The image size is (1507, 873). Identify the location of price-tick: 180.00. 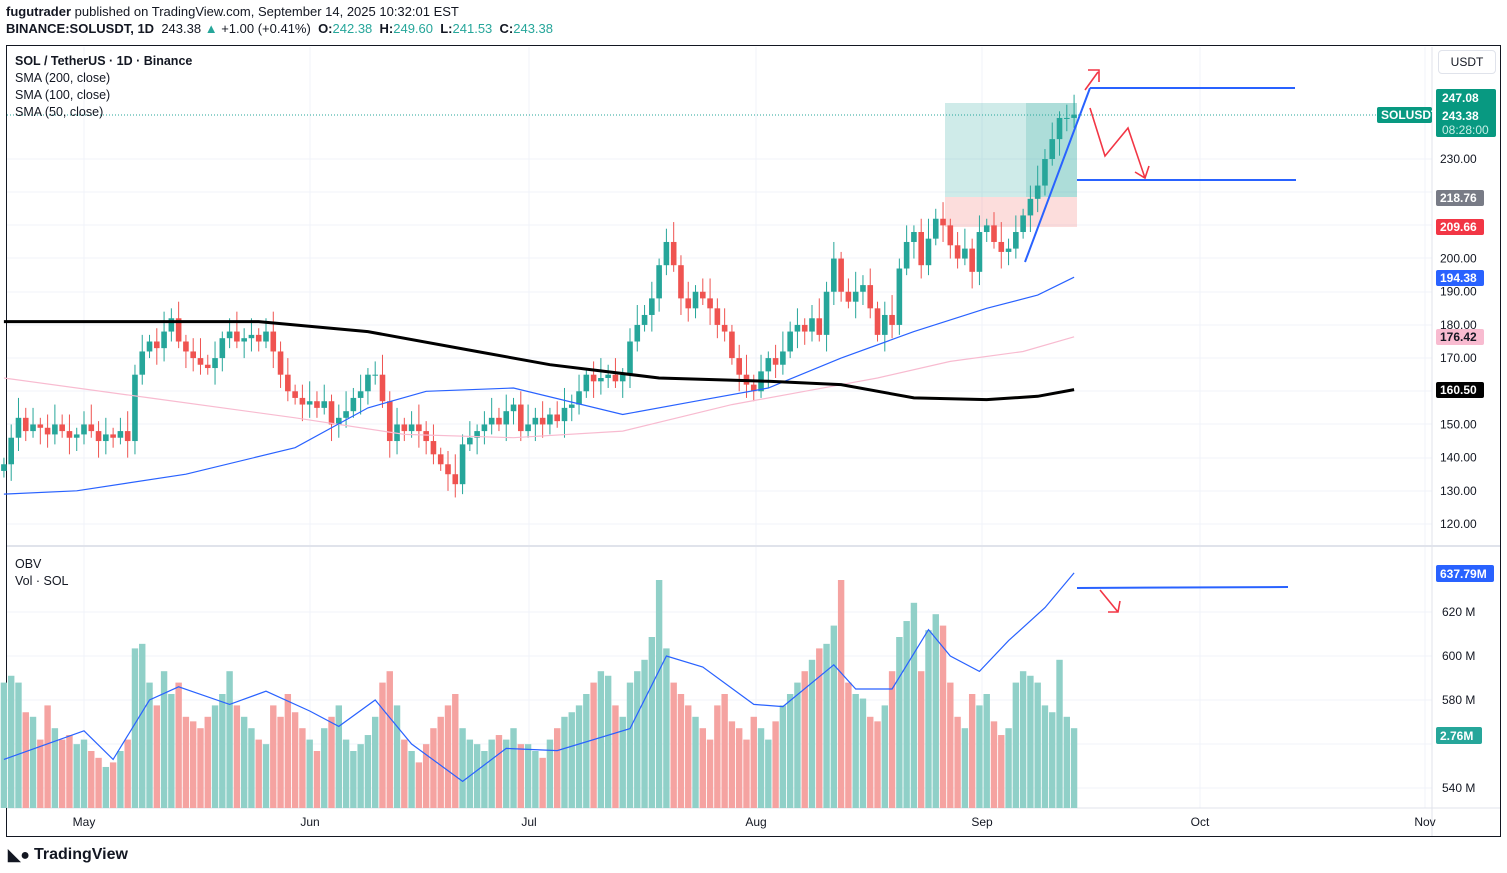
(1458, 325).